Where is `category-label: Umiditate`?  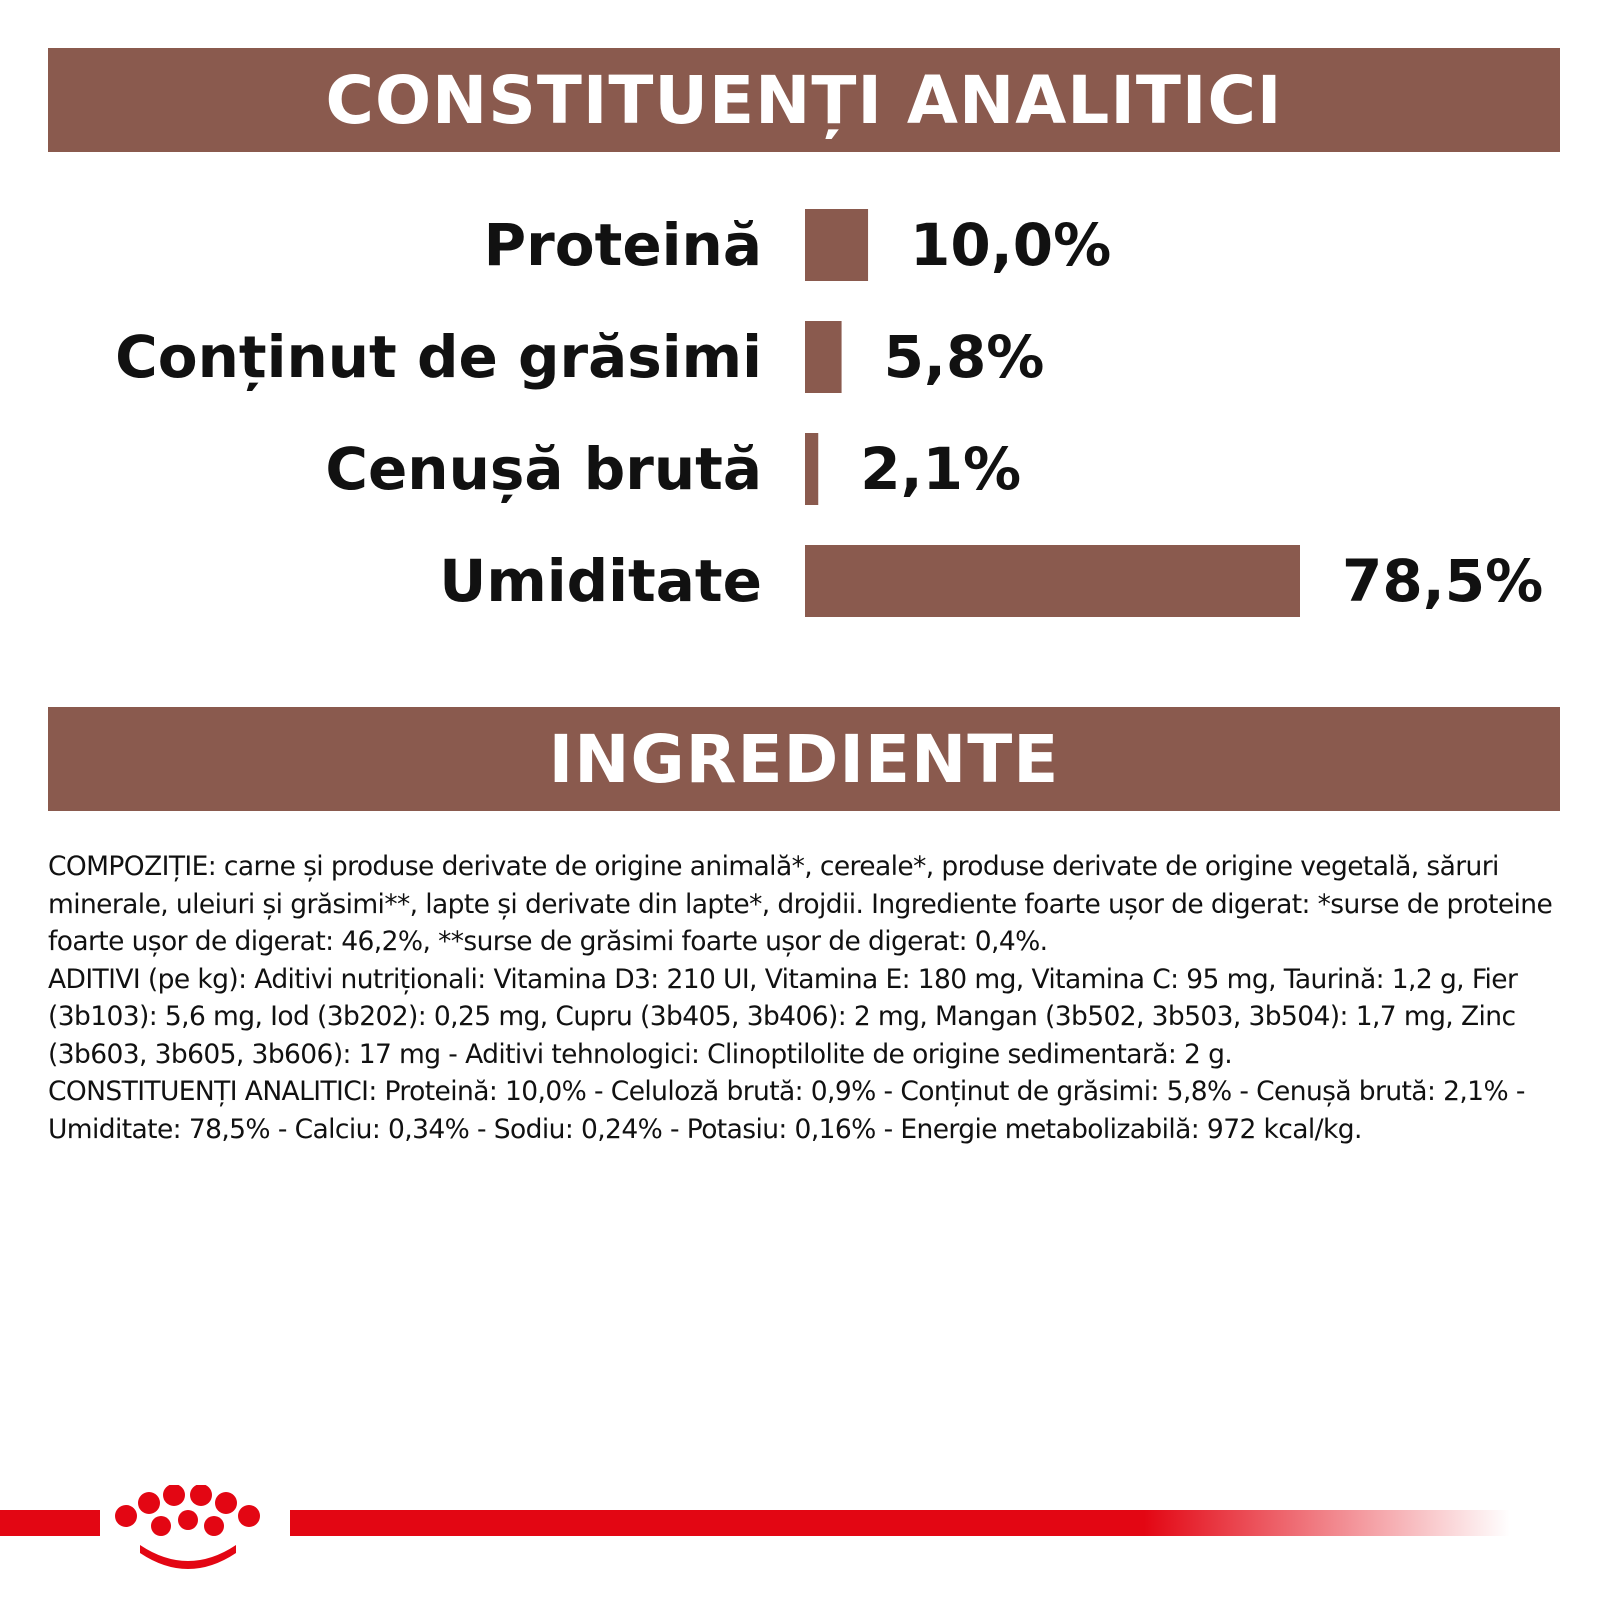 category-label: Umiditate is located at coordinates (600, 581).